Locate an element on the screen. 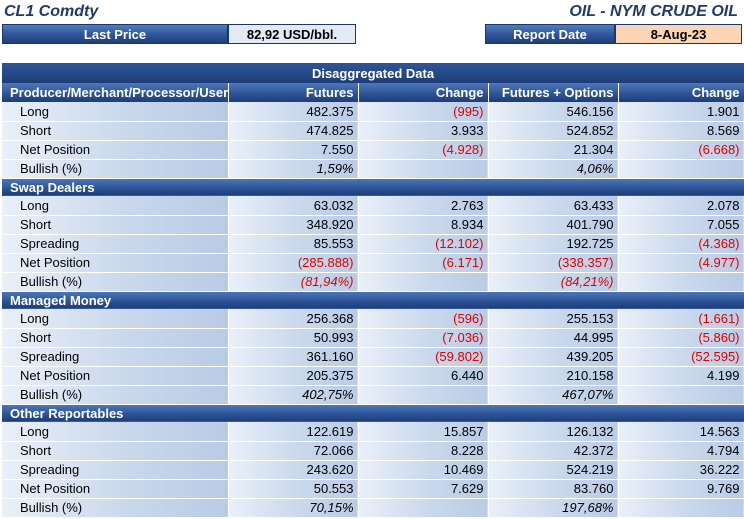  value-cell-chg1: 3.933 is located at coordinates (423, 131).